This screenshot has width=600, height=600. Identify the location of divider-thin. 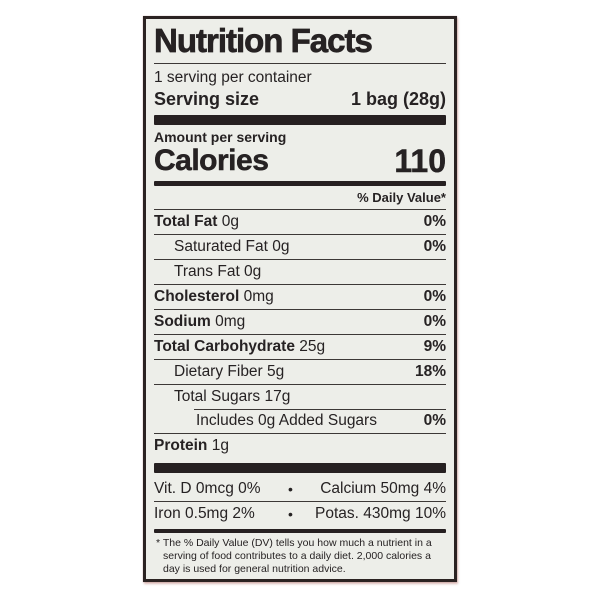
(300, 63).